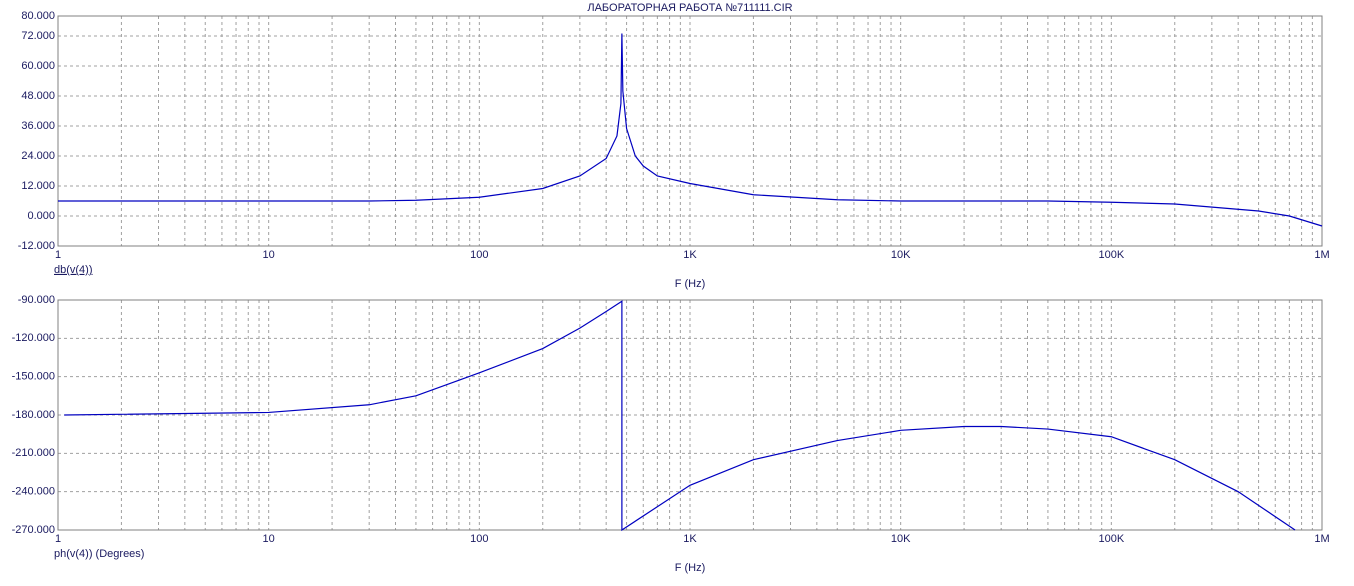 The image size is (1354, 586). I want to click on y-tick-label: -180.000, so click(33, 415).